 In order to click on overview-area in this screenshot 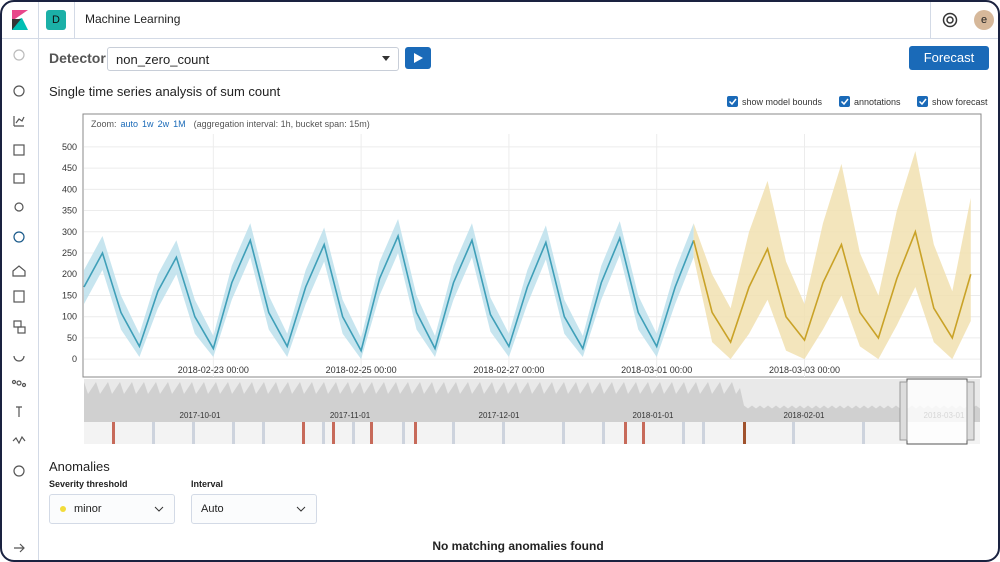, I will do `click(532, 402)`.